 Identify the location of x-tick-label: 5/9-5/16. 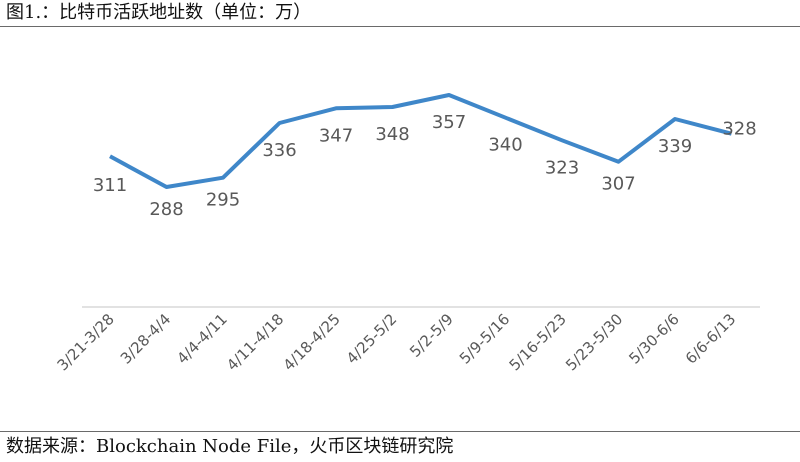
(484, 338).